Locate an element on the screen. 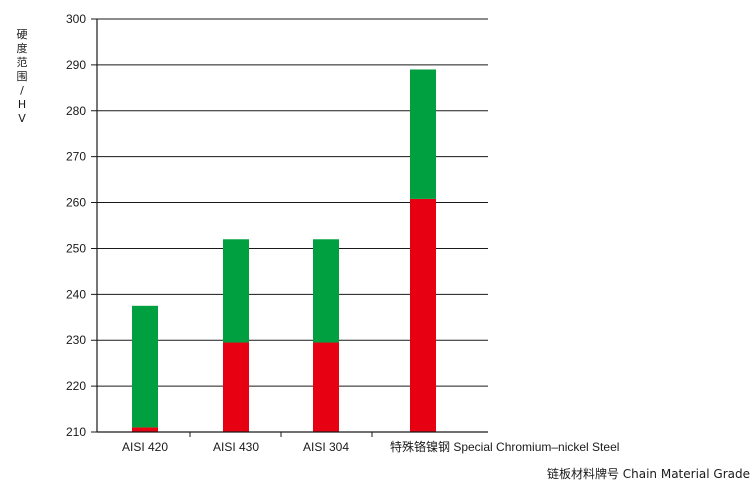 The height and width of the screenshot is (483, 754). y-tick-240: 240 is located at coordinates (76, 294).